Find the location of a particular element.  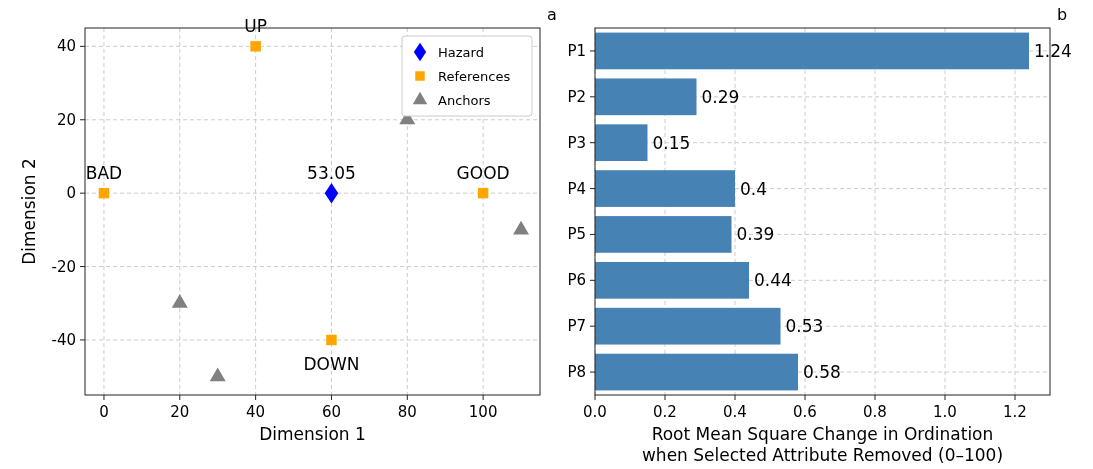

x-tick-label: 80 is located at coordinates (407, 412).